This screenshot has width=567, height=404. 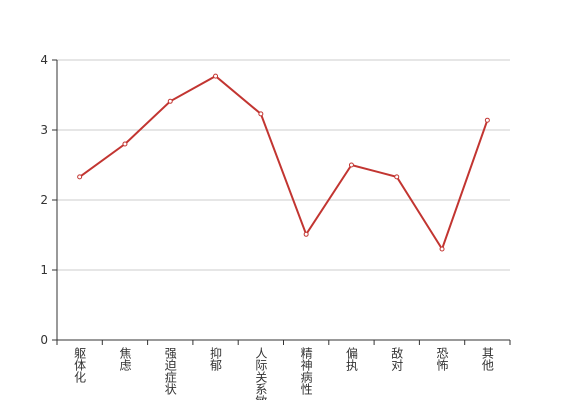 What do you see at coordinates (44, 340) in the screenshot?
I see `y-tick-label: 0` at bounding box center [44, 340].